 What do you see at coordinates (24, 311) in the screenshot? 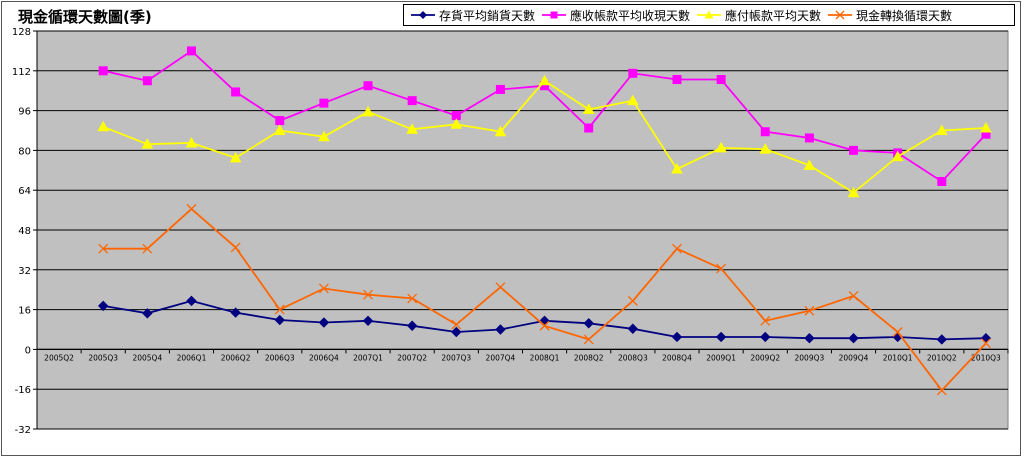
I see `y-tick-label: 16` at bounding box center [24, 311].